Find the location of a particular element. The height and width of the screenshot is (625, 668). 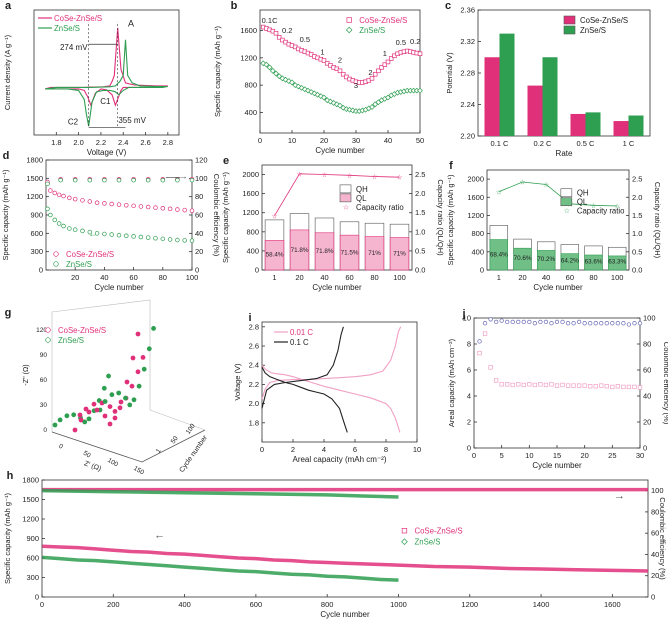

y-tick-label: 2.8 is located at coordinates (254, 326).